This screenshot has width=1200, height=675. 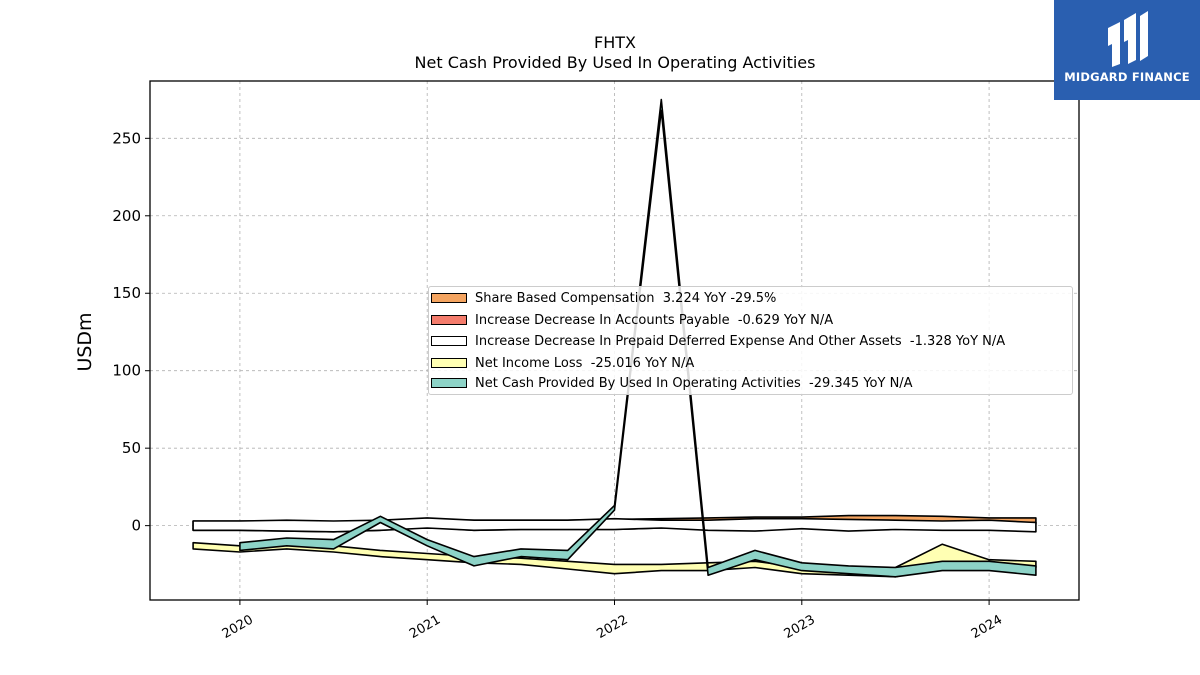 I want to click on legend-item-net-income-loss: Net Income Loss -25.016 YoY N/A, so click(x=561, y=363).